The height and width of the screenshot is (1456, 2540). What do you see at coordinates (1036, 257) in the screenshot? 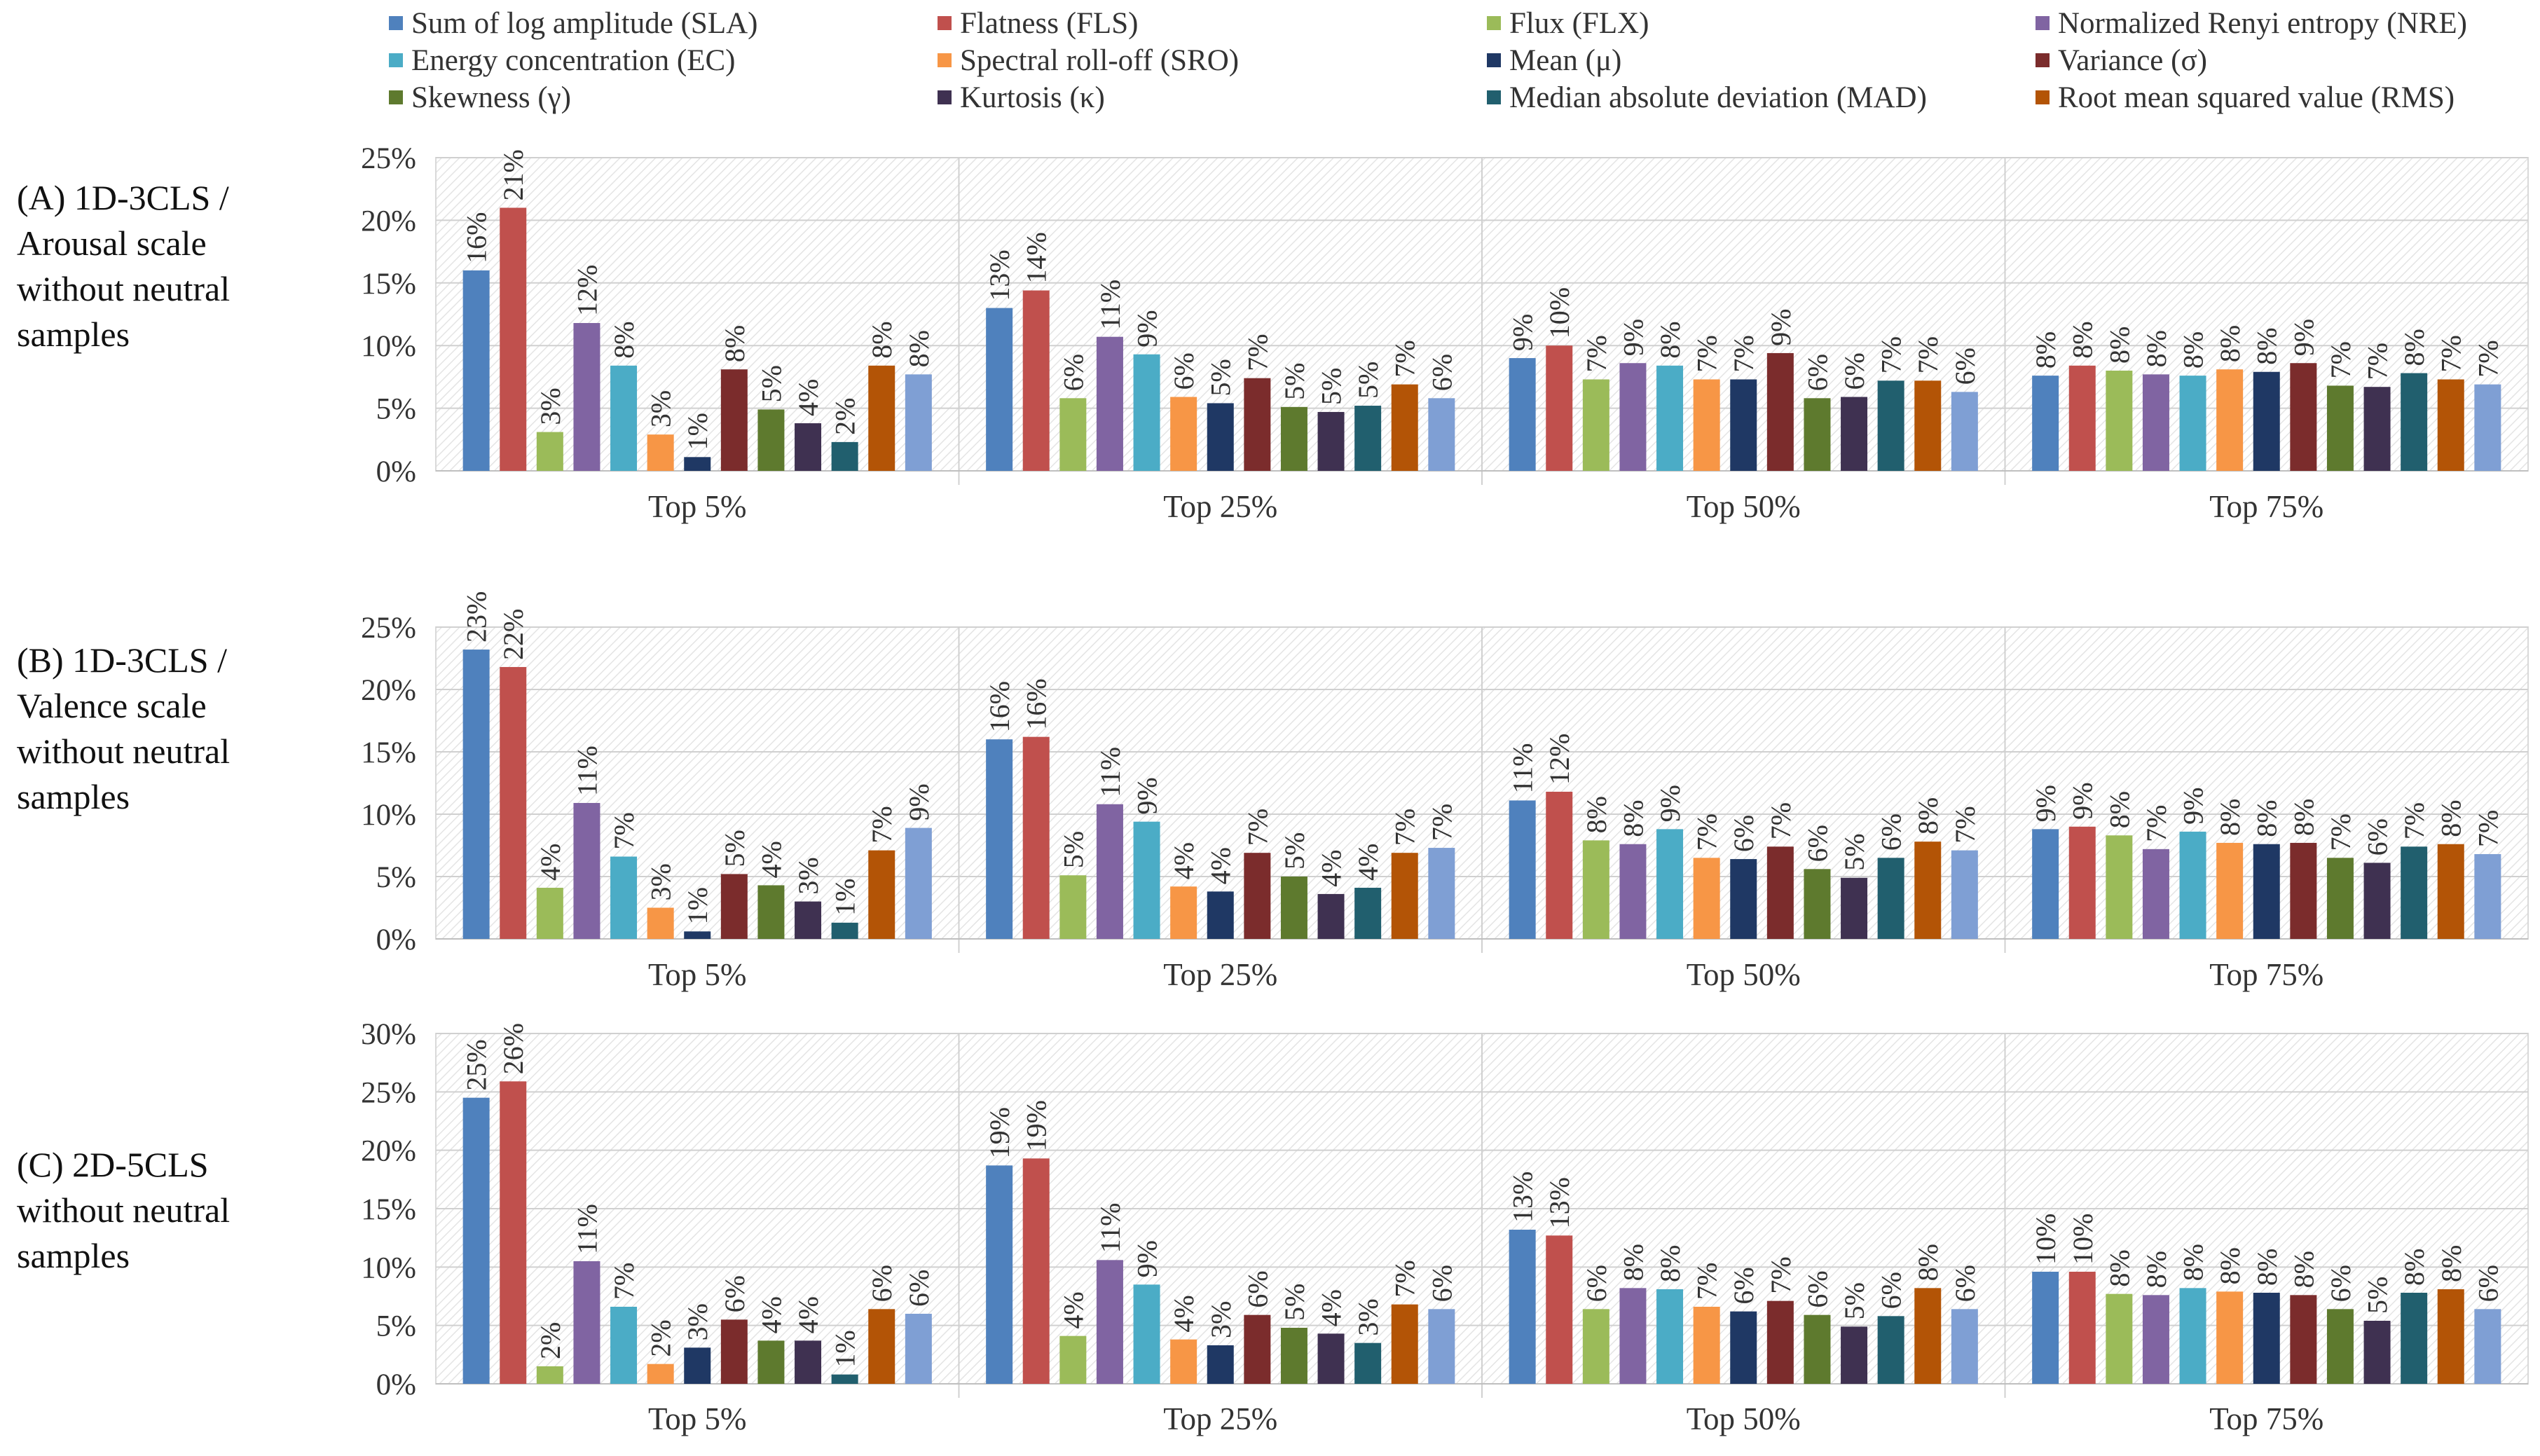
I see `data-label: 14%` at bounding box center [1036, 257].